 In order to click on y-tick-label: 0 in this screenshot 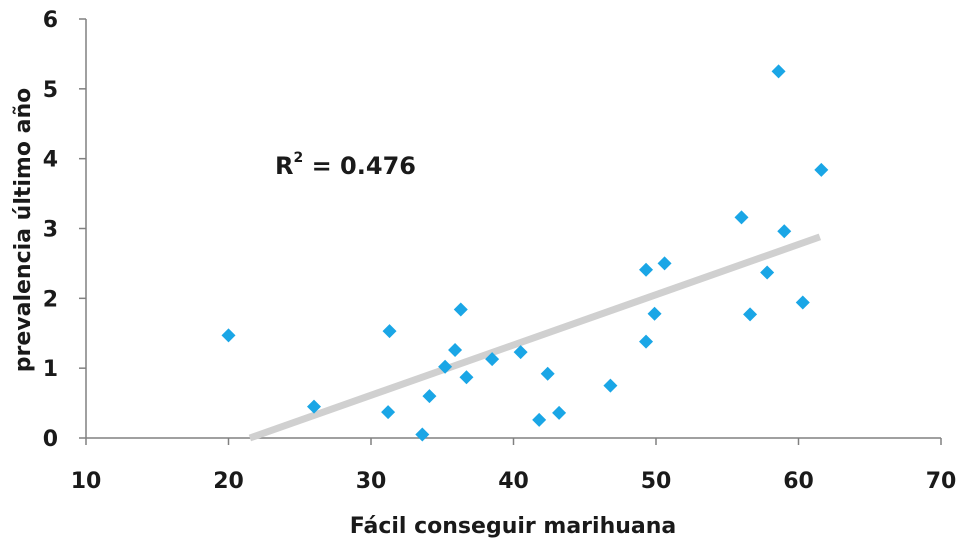, I will do `click(50, 439)`.